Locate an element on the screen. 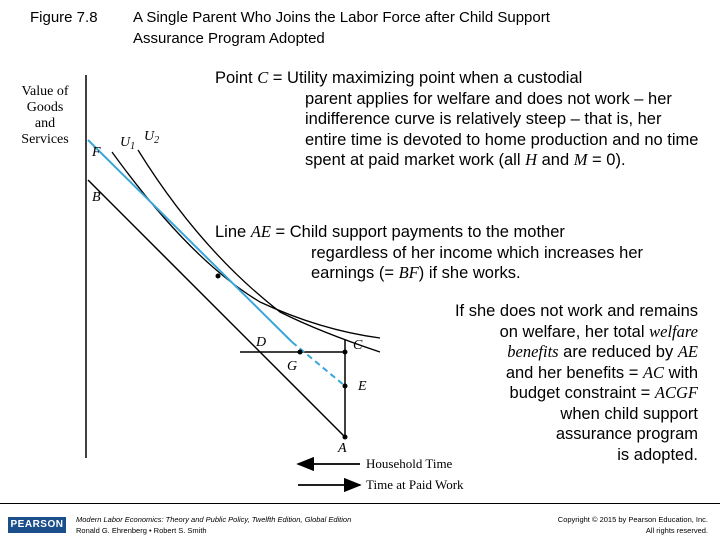 This screenshot has width=720, height=541. note-welfare-line: budget constraint = ACGF is located at coordinates (603, 392).